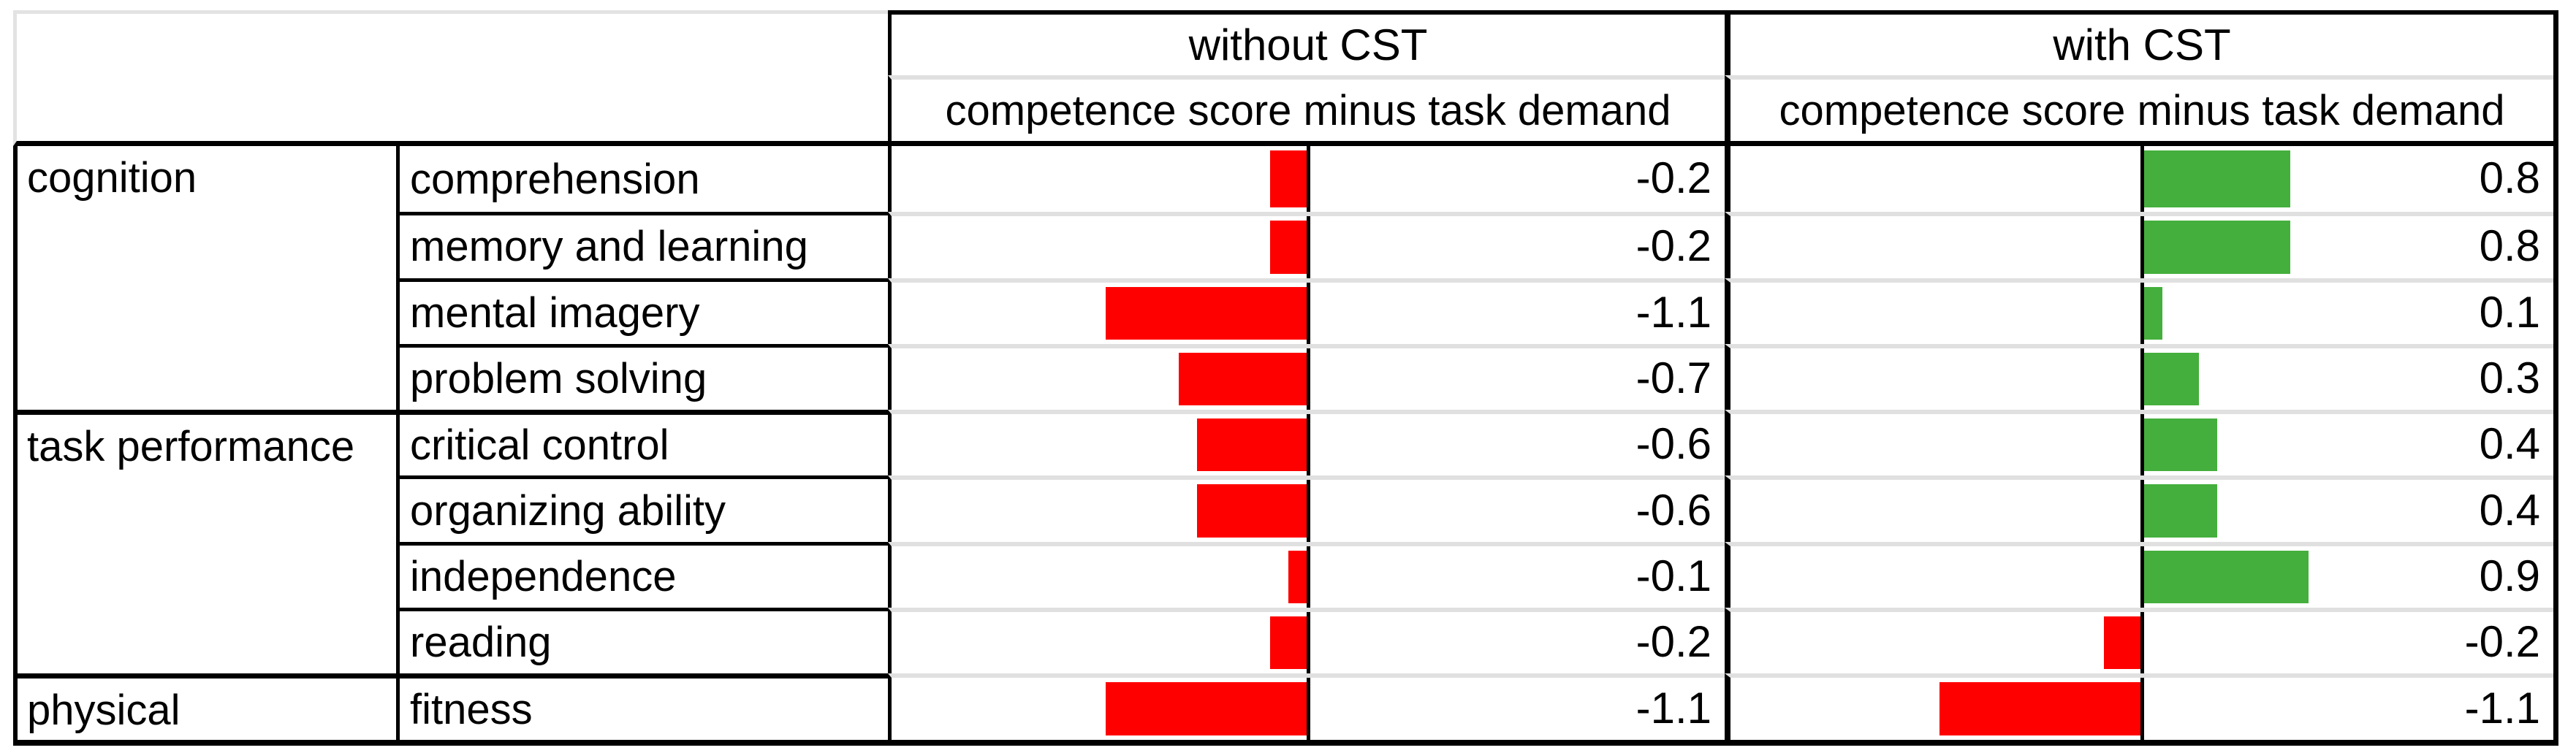  Describe the element at coordinates (451, 78) in the screenshot. I see `empty-corner-cell` at that location.